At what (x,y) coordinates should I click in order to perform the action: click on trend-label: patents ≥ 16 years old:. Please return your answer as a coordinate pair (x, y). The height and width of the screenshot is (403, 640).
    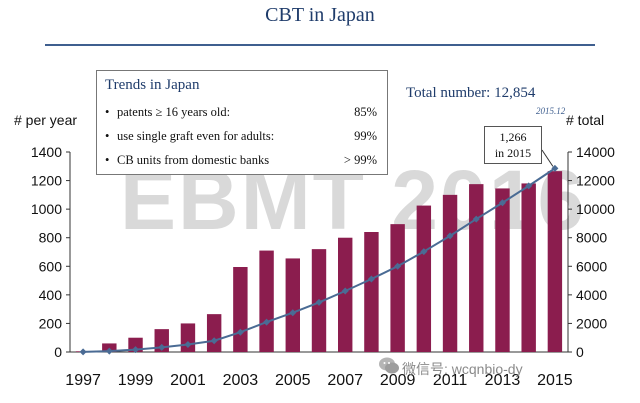
    Looking at the image, I should click on (174, 112).